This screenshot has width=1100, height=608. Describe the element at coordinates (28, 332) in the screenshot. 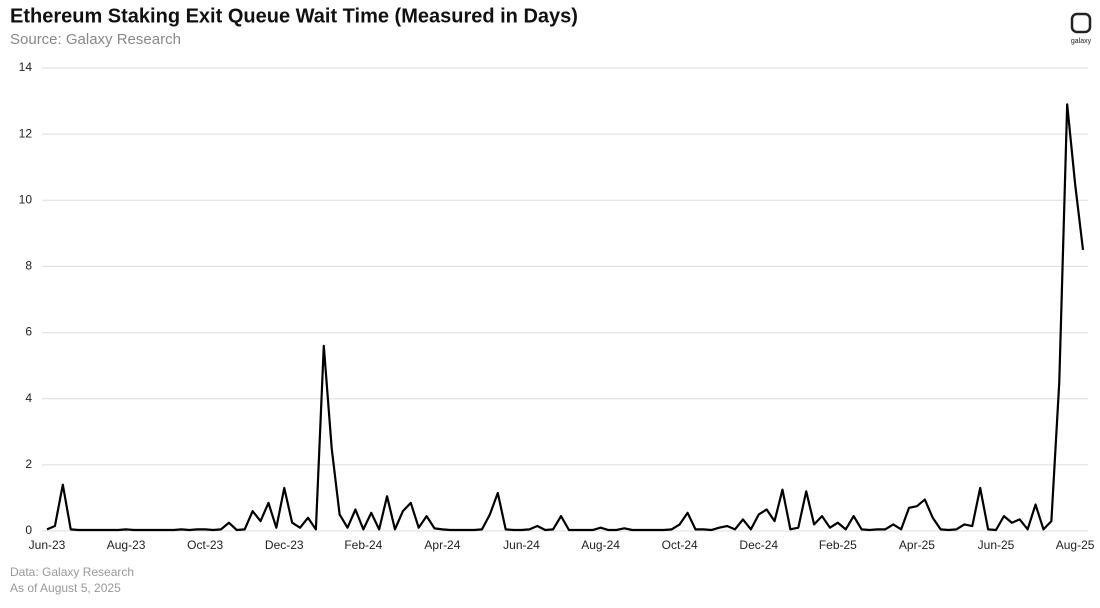

I see `y-tick-label: 6` at that location.